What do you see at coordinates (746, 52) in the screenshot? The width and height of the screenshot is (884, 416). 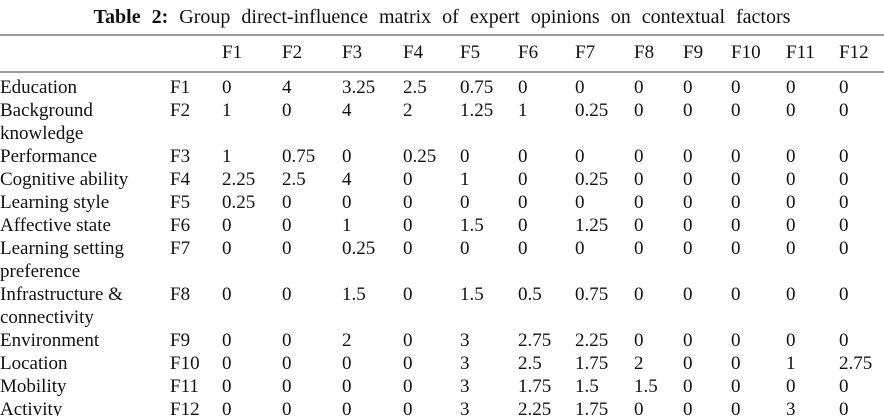 I see `column-header-f10: F10` at bounding box center [746, 52].